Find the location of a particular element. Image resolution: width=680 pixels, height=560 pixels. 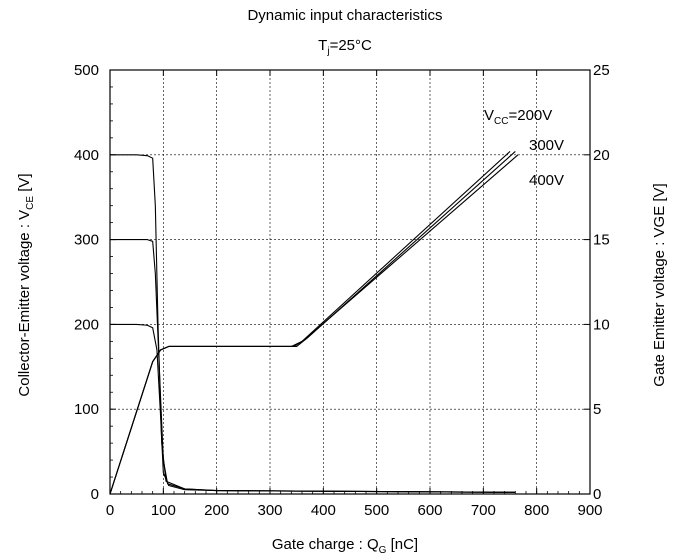

y-right-tick-label: 15 is located at coordinates (601, 240).